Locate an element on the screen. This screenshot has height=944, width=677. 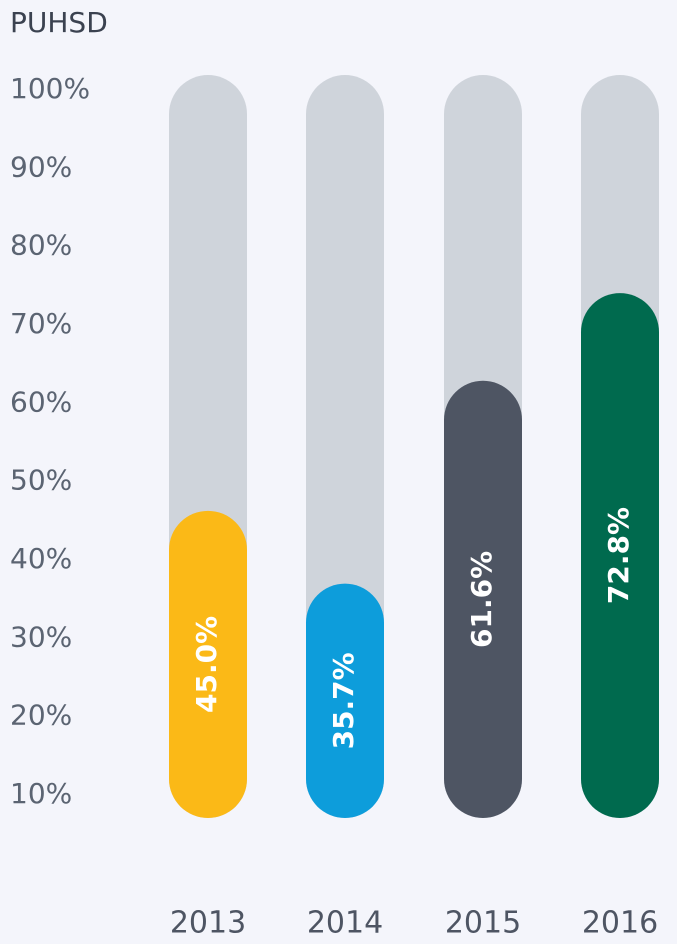
y-tick-label: 80% is located at coordinates (41, 245).